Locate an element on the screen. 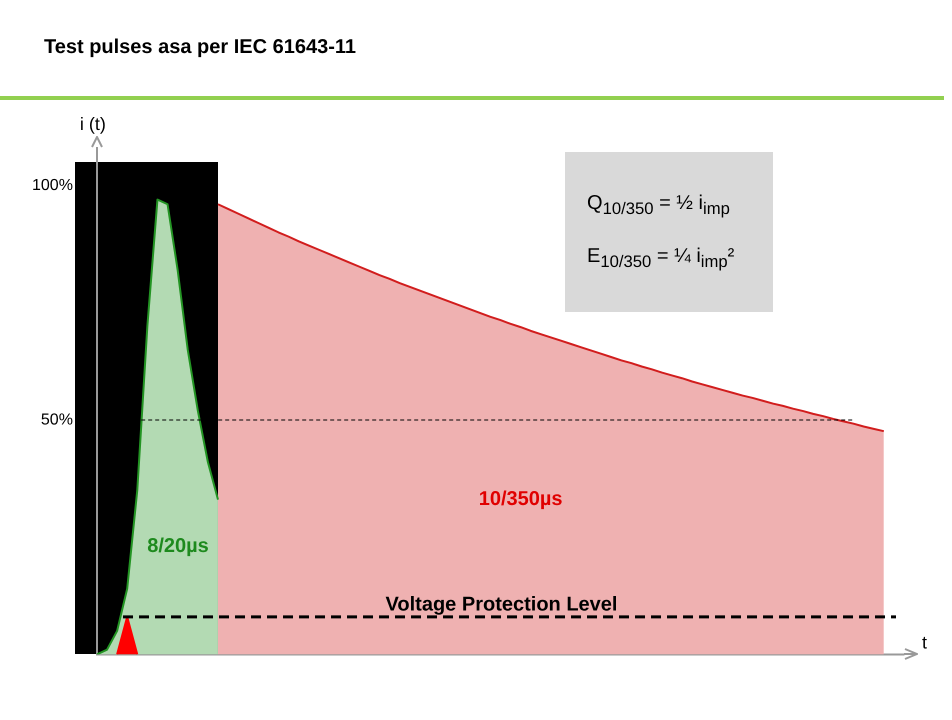 This screenshot has height=720, width=952. annotation: Q$_{10/350}$ = ½ i$_{imp}$ is located at coordinates (659, 205).